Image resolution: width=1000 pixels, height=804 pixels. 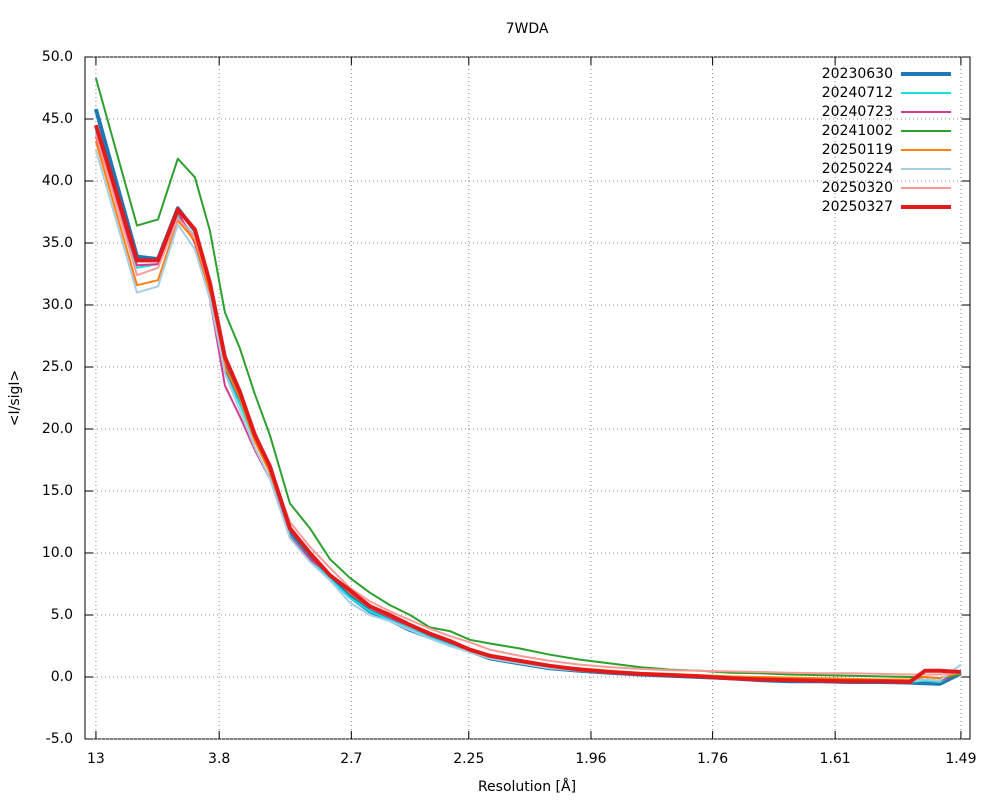 I want to click on x-tick-label: 2.7, so click(x=351, y=759).